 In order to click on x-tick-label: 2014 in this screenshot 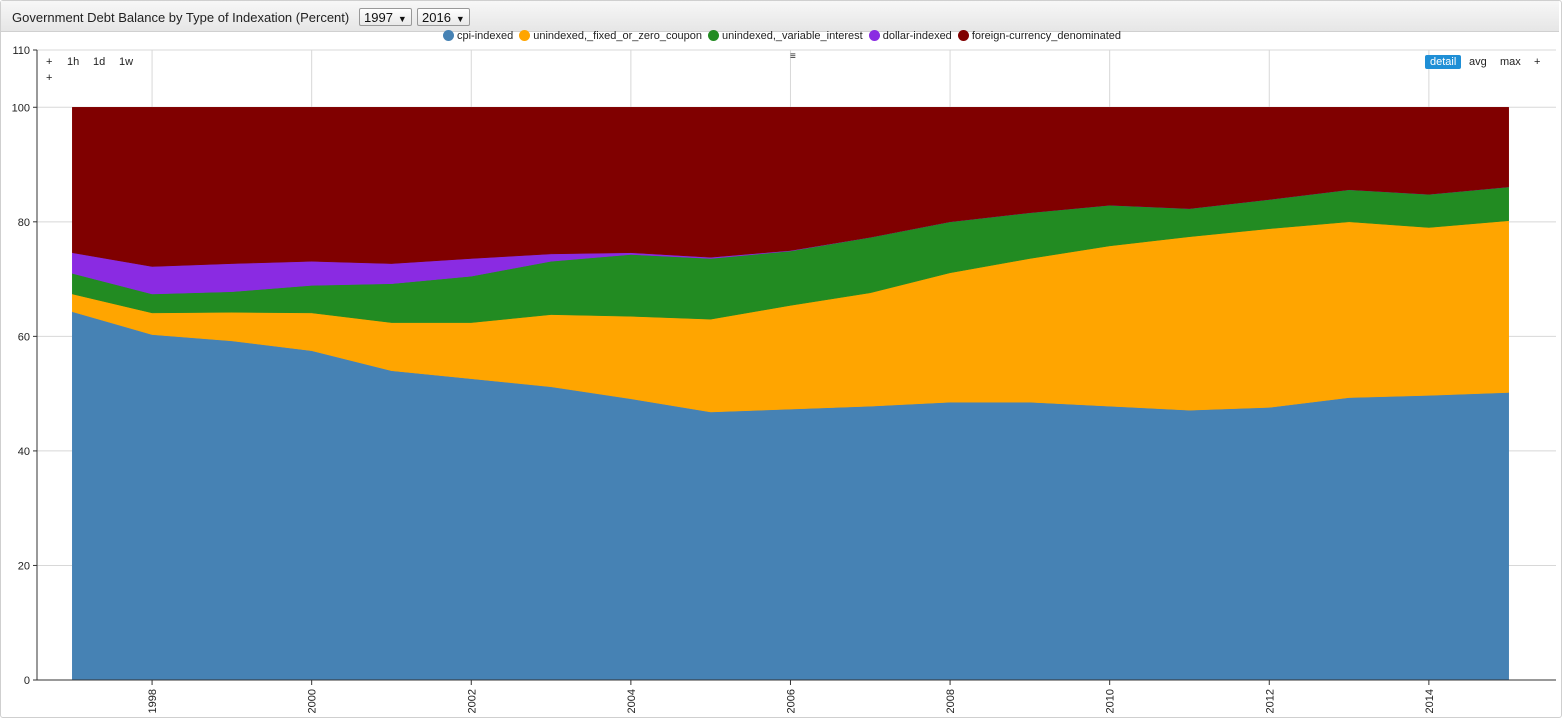, I will do `click(1430, 701)`.